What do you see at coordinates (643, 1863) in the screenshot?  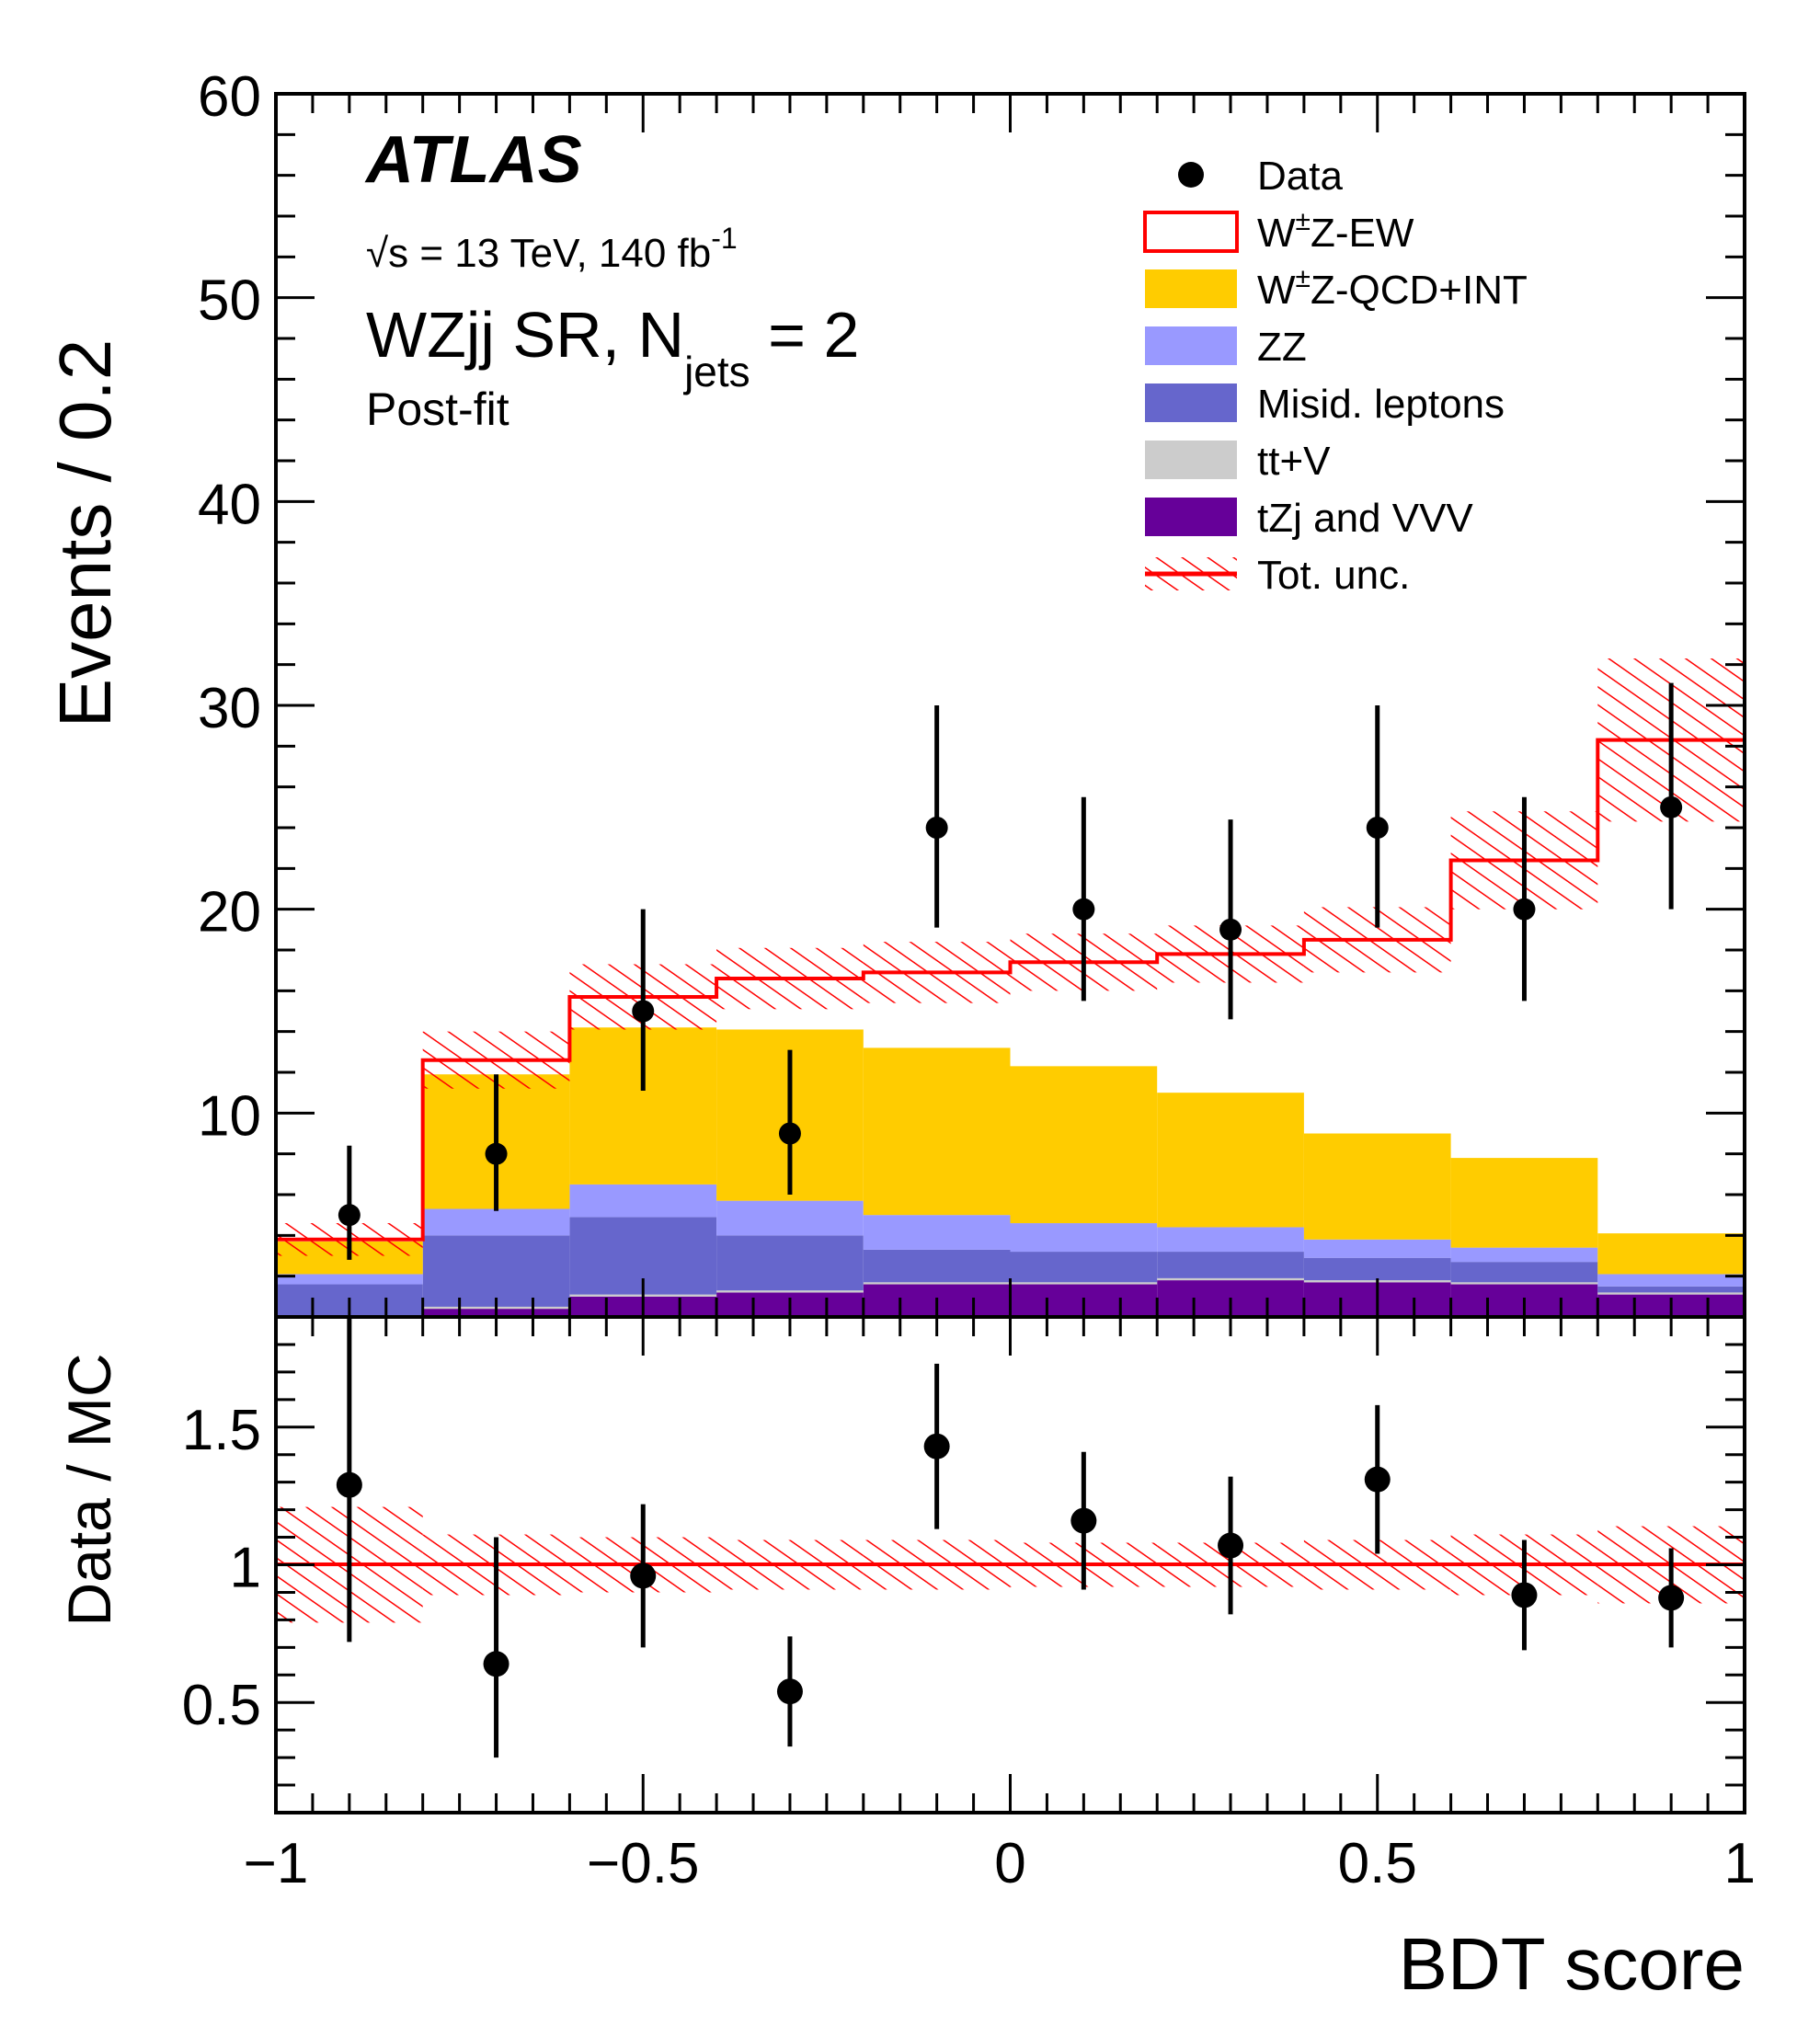 I see `x-tick-label: −0.5` at bounding box center [643, 1863].